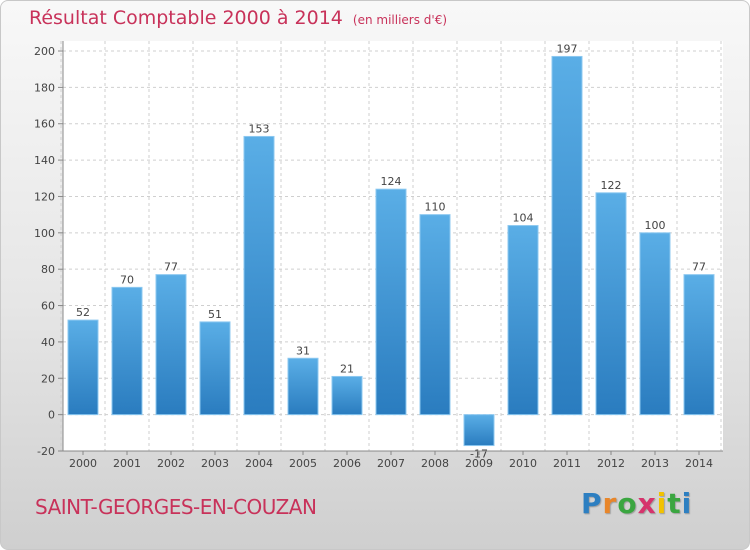 The image size is (750, 550). I want to click on data-label: 21, so click(347, 368).